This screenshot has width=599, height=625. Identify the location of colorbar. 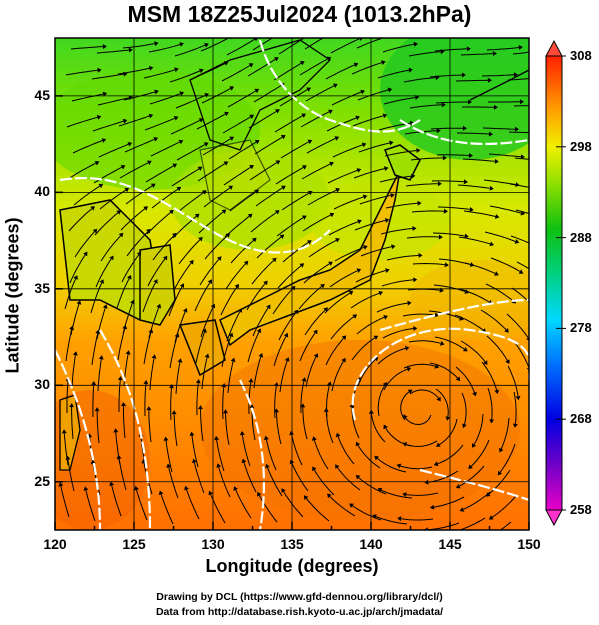
(555, 283).